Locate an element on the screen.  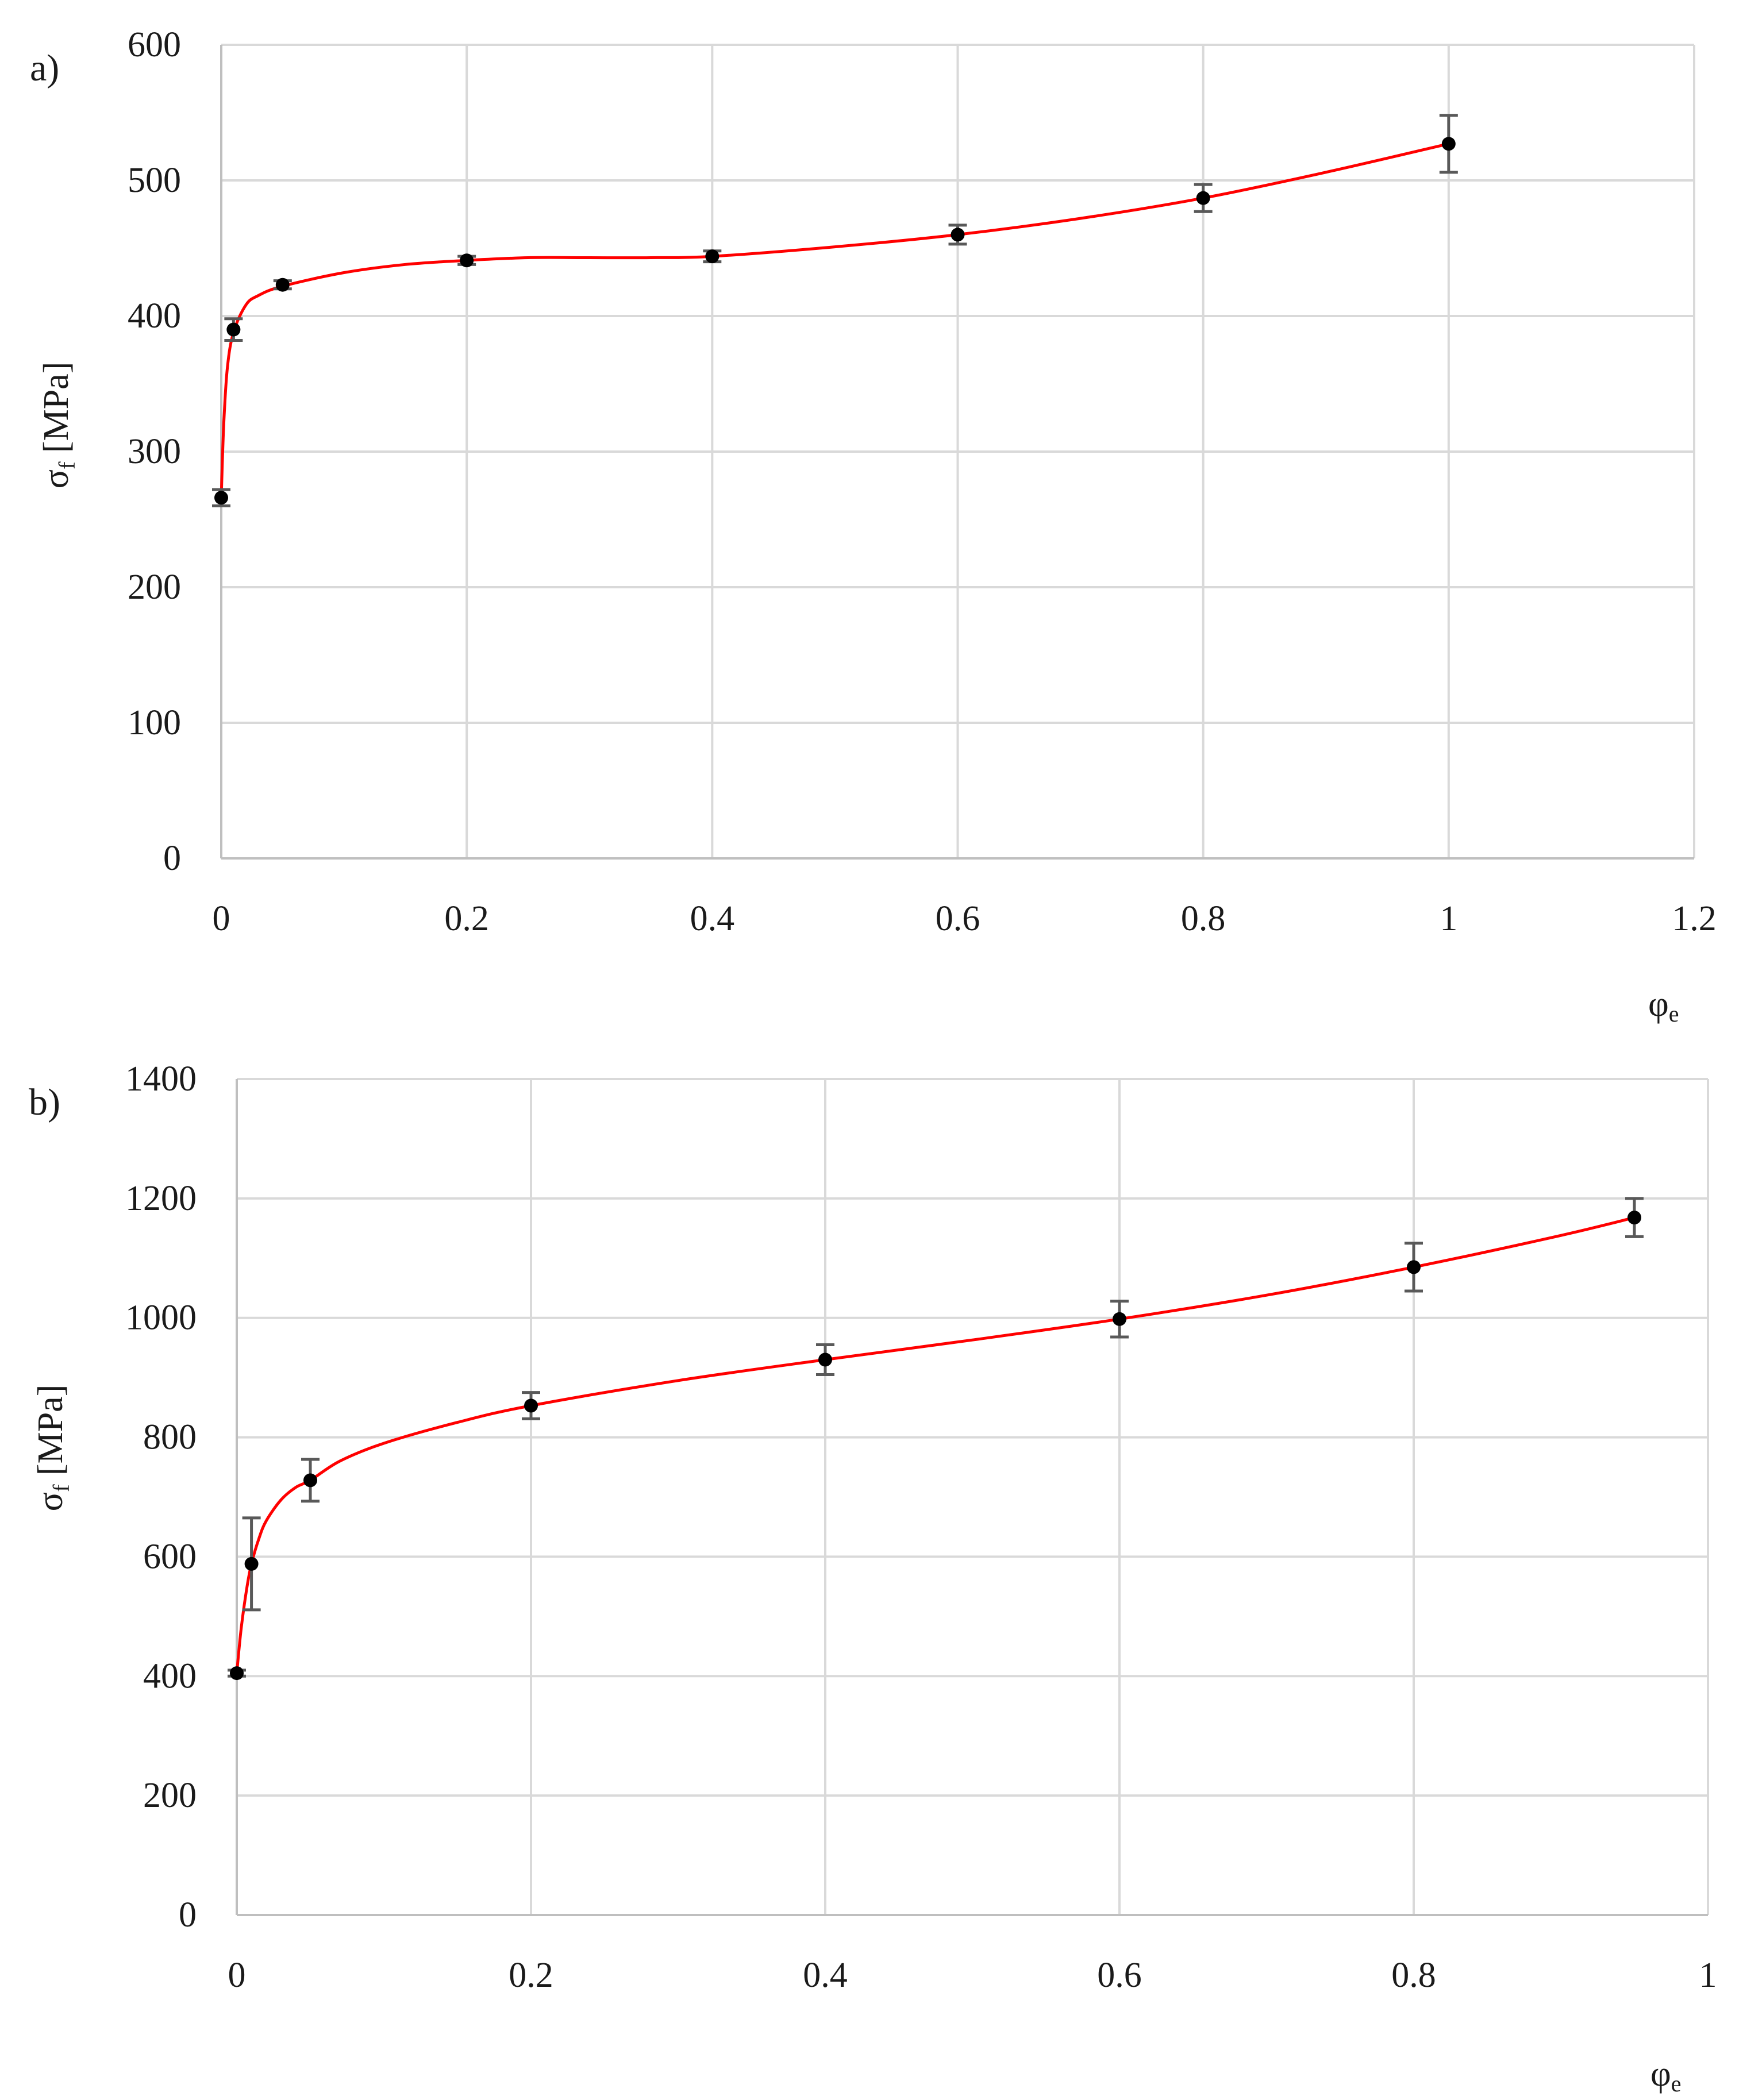
panel-label: b) is located at coordinates (44, 1102).